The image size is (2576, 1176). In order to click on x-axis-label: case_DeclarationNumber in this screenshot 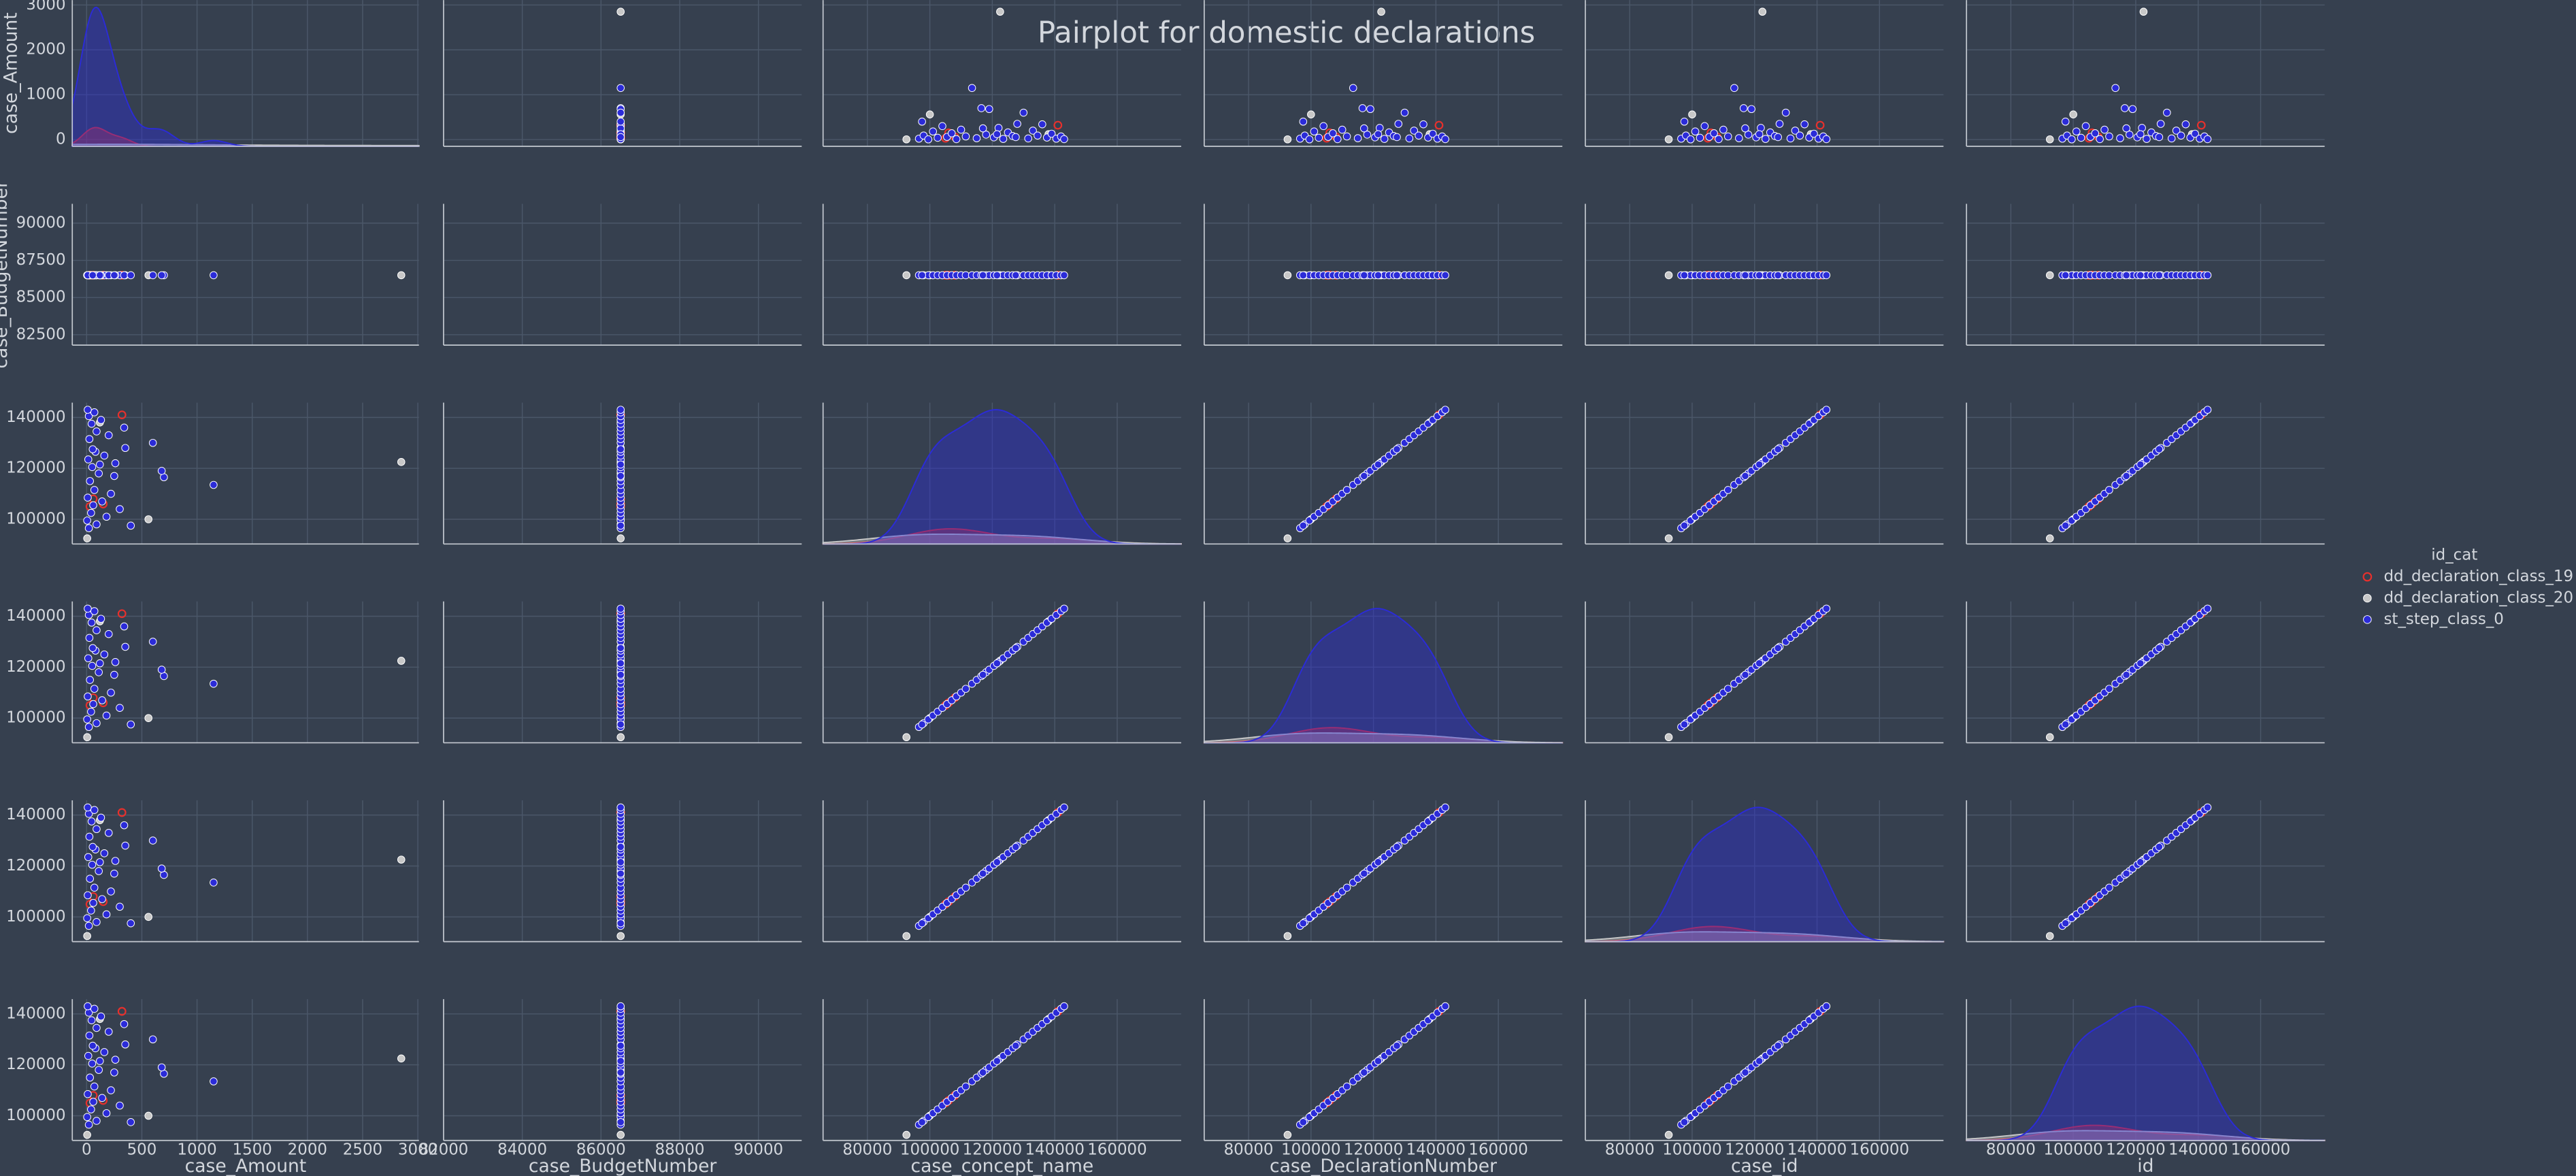, I will do `click(1384, 1166)`.